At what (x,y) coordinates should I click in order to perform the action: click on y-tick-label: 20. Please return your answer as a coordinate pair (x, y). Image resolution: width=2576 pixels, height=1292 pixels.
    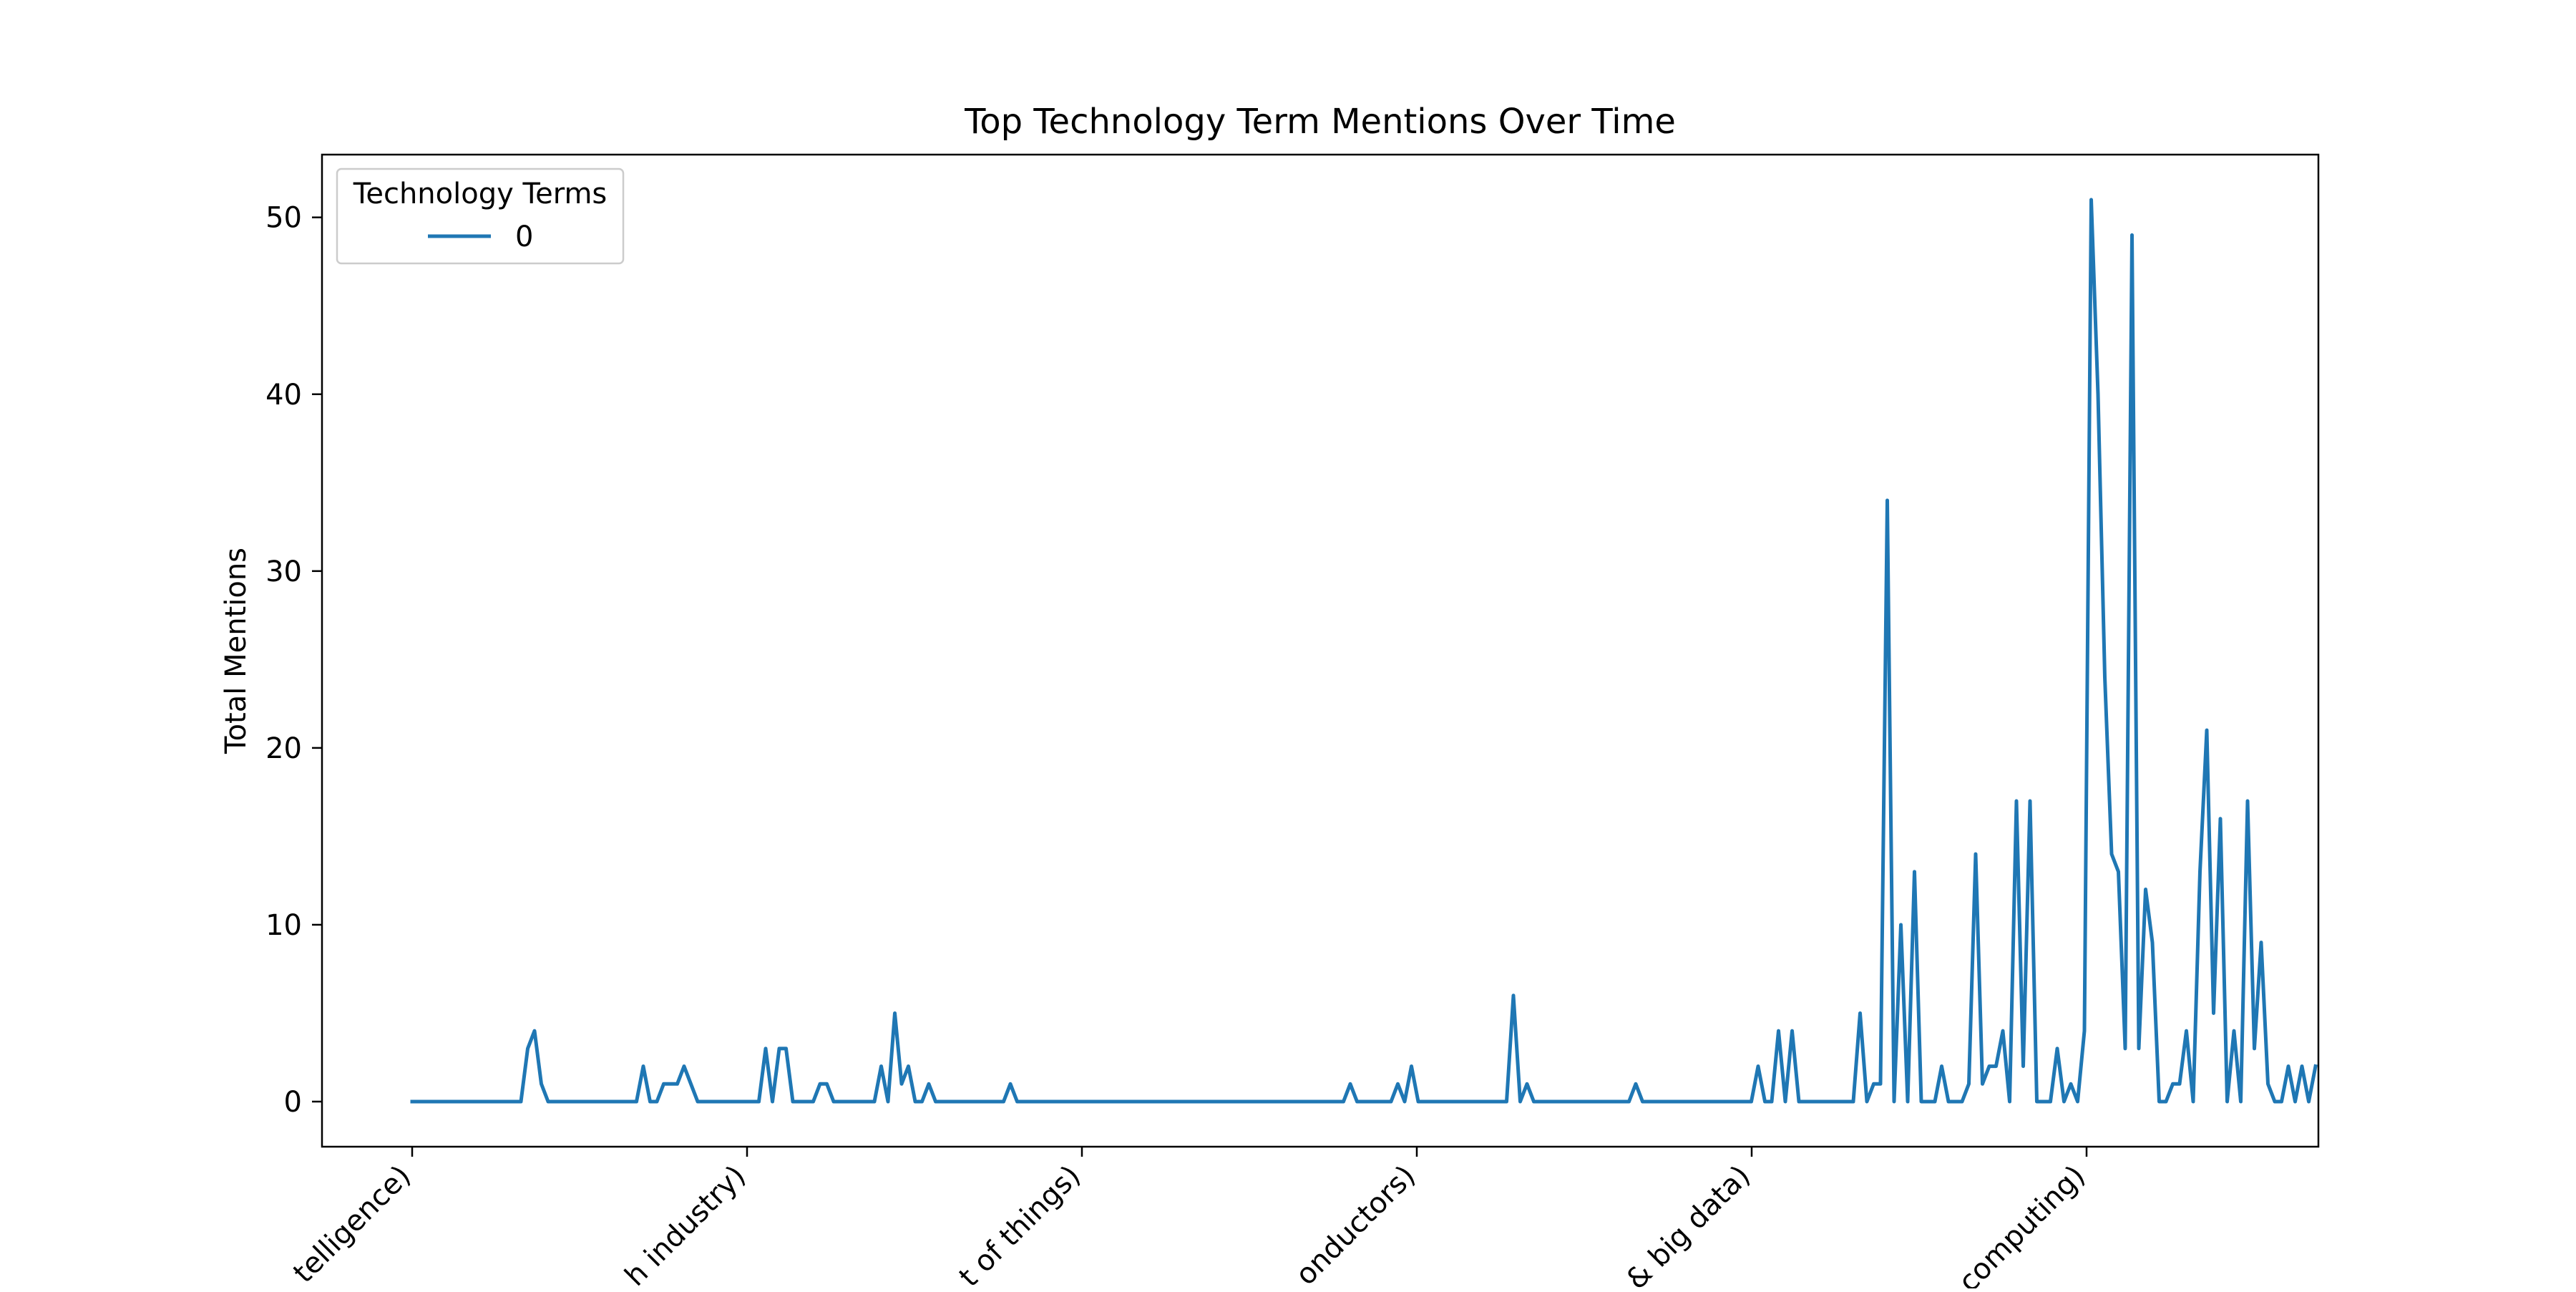
    Looking at the image, I should click on (283, 748).